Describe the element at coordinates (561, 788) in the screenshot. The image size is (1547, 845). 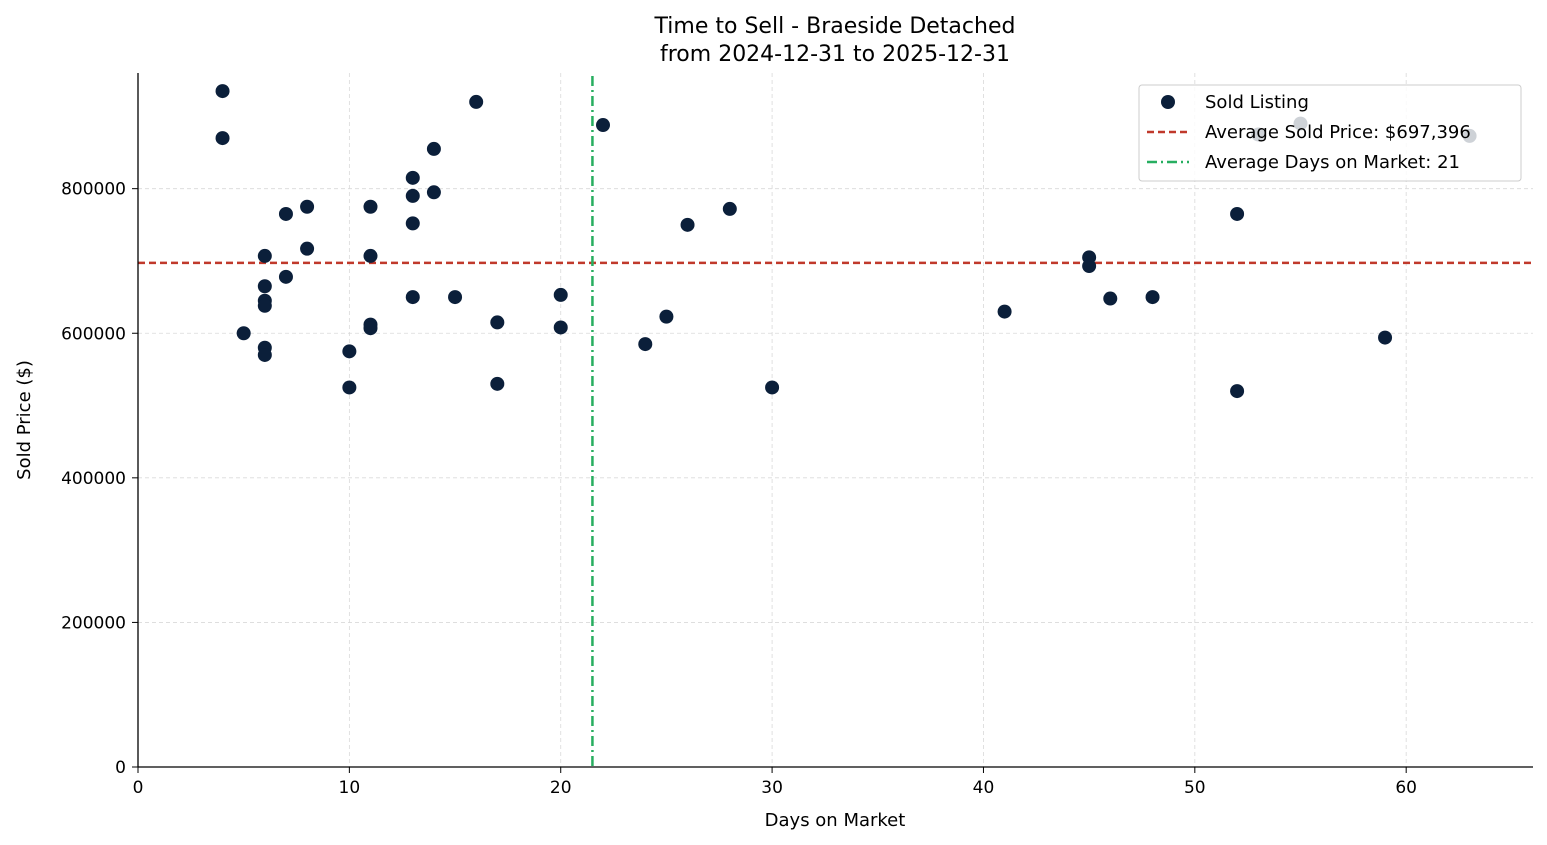
I see `x-tick-label: 20` at that location.